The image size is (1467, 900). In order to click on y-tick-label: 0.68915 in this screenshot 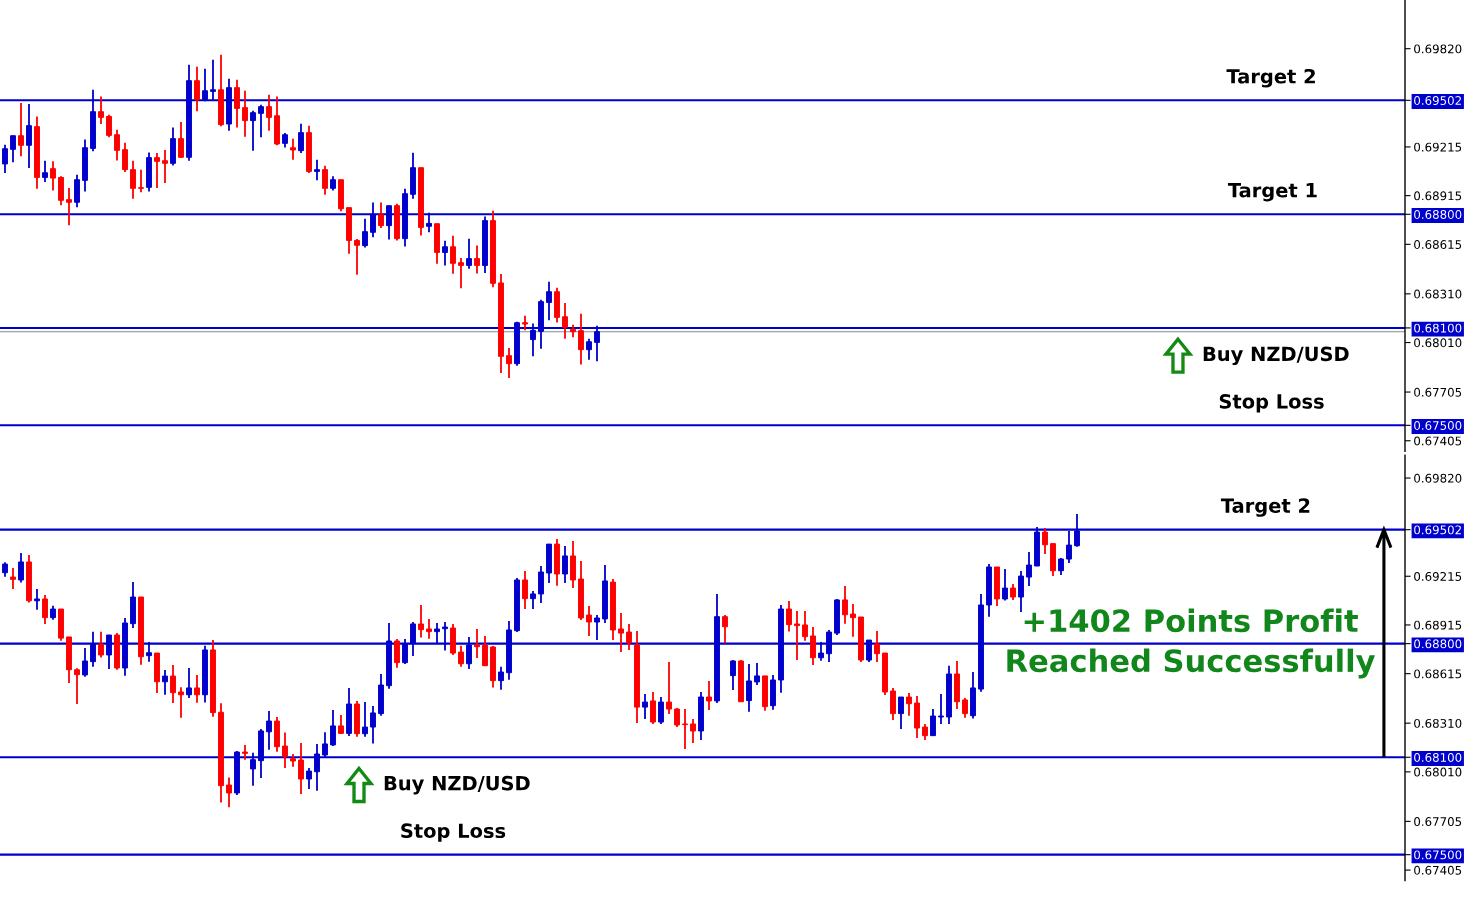, I will do `click(1438, 625)`.